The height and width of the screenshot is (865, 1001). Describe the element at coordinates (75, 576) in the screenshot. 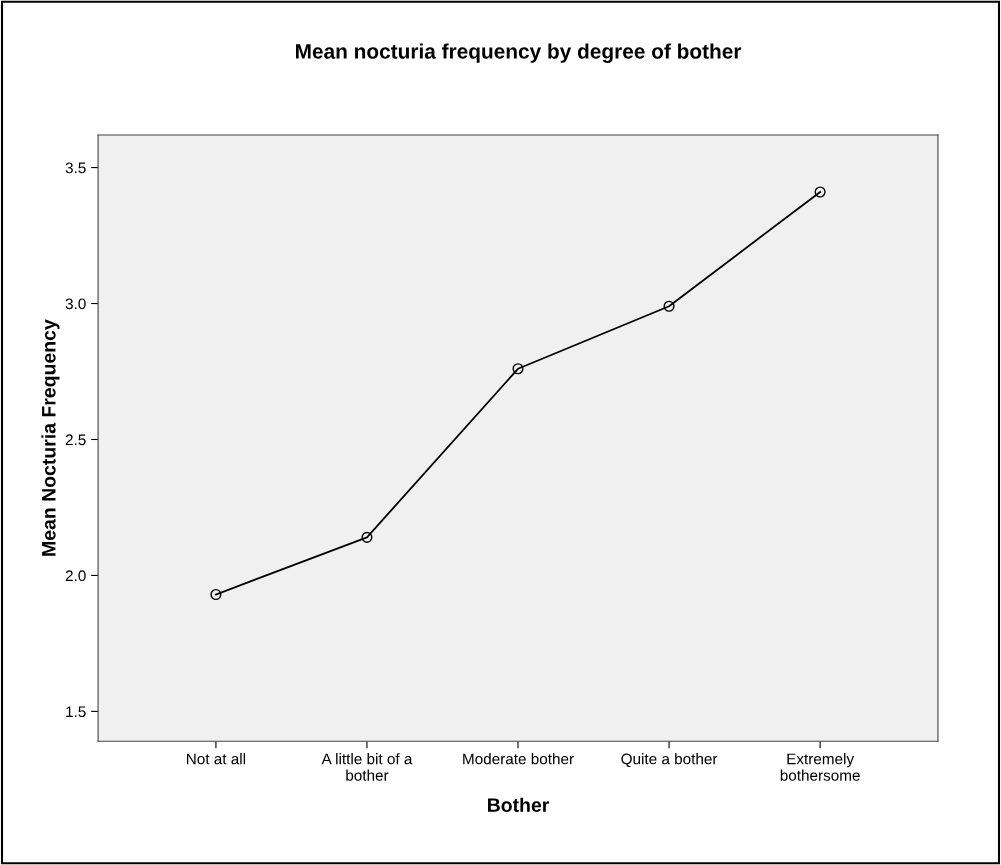

I see `y-tick-label: 2.0` at that location.